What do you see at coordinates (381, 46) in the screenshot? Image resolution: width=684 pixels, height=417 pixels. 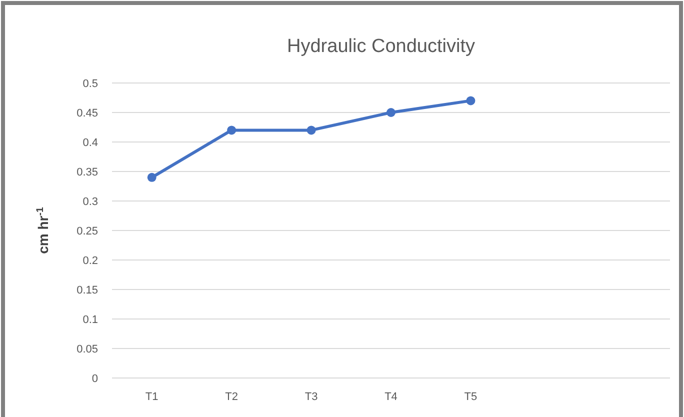 I see `chart-title: Hydraulic Conductivity` at bounding box center [381, 46].